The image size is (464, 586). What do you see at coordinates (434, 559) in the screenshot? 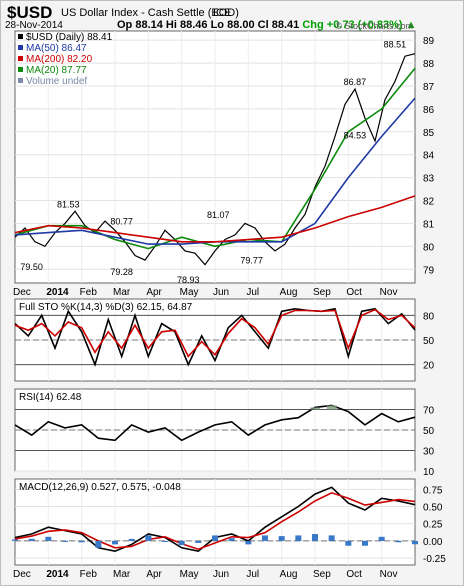
I see `y-tick-label: -0.25` at bounding box center [434, 559].